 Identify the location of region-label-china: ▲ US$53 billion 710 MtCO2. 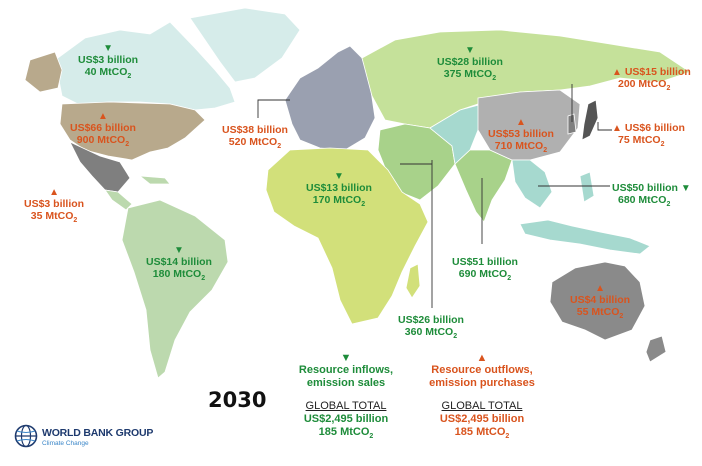
(521, 136).